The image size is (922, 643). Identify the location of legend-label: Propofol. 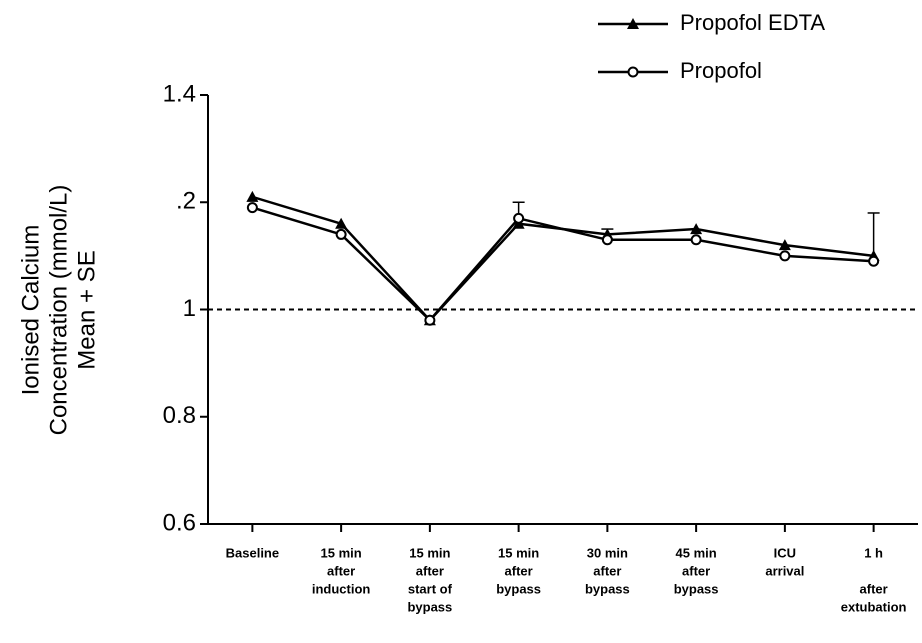
(721, 70).